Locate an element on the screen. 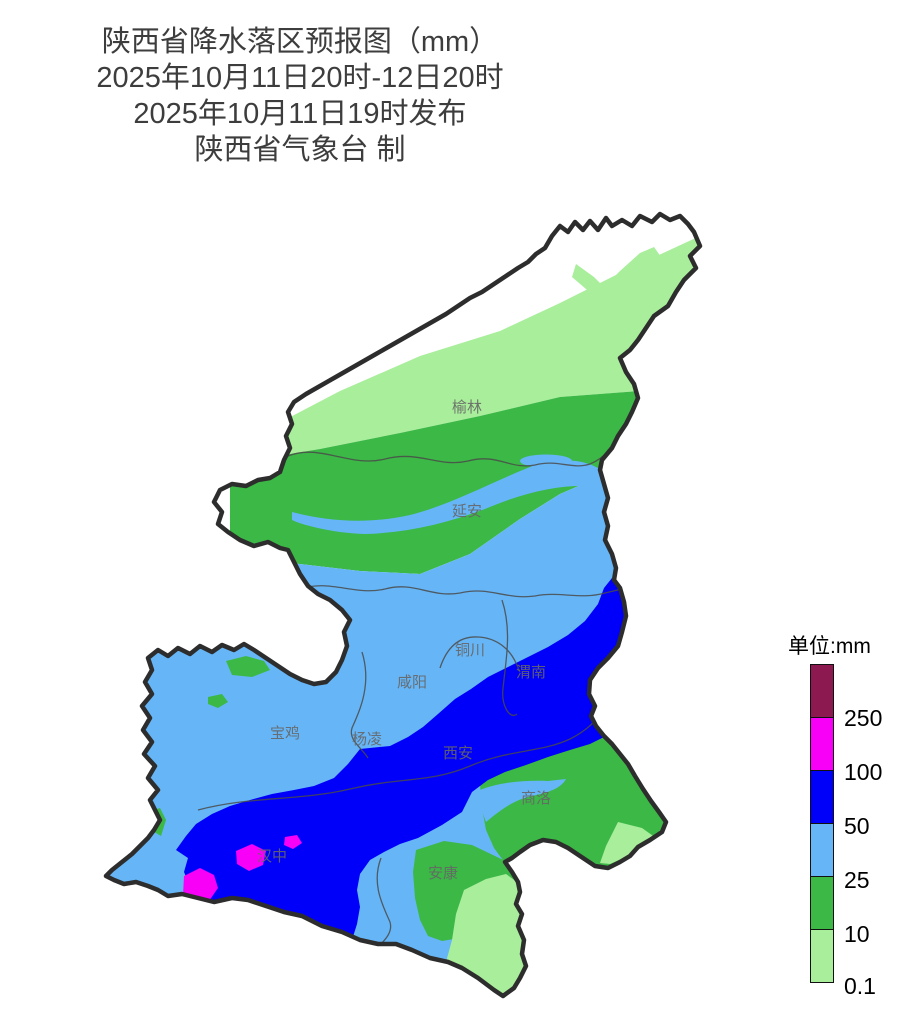  legend: 单位:mm 250 100 50 25 10 0.1 is located at coordinates (843, 814).